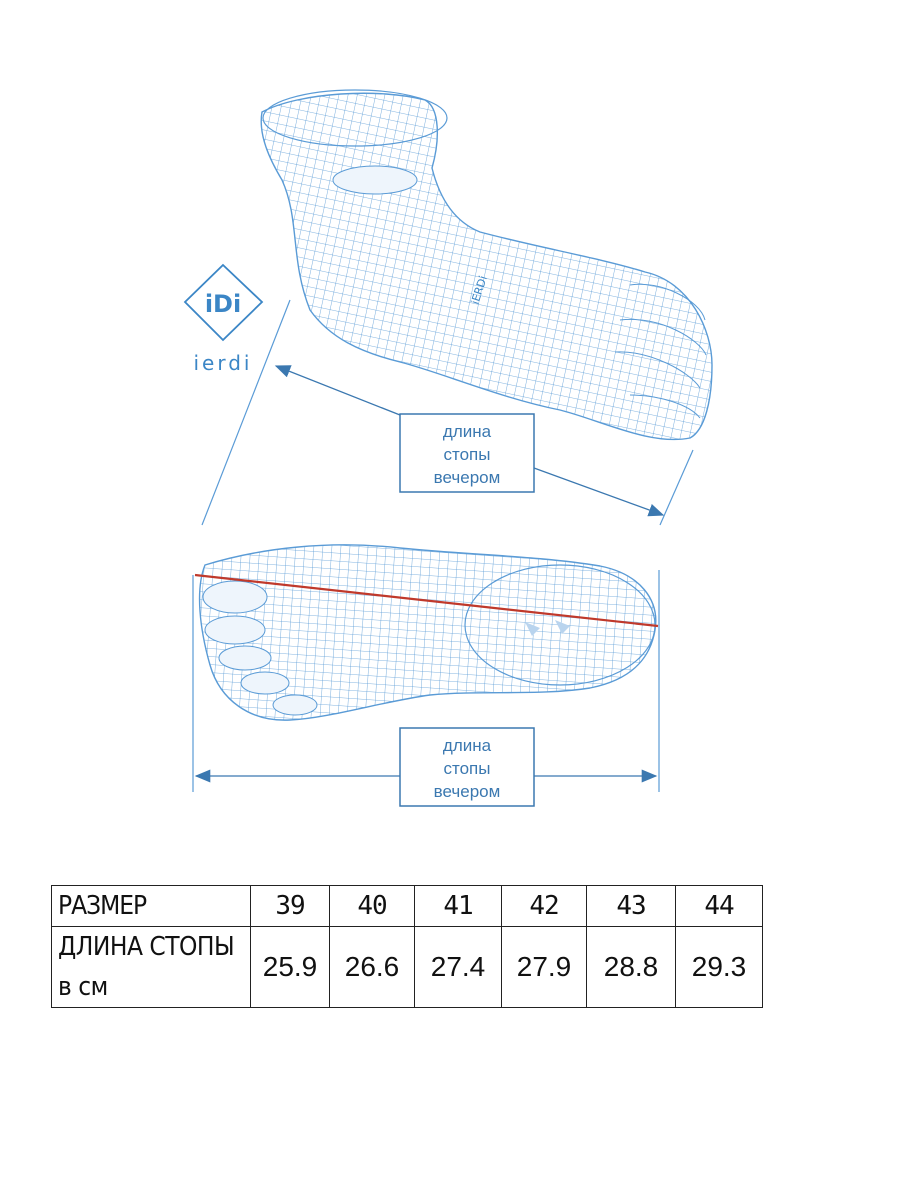 This screenshot has width=900, height=1200. What do you see at coordinates (151, 906) in the screenshot?
I see `size-header-label: РАЗМЕР` at bounding box center [151, 906].